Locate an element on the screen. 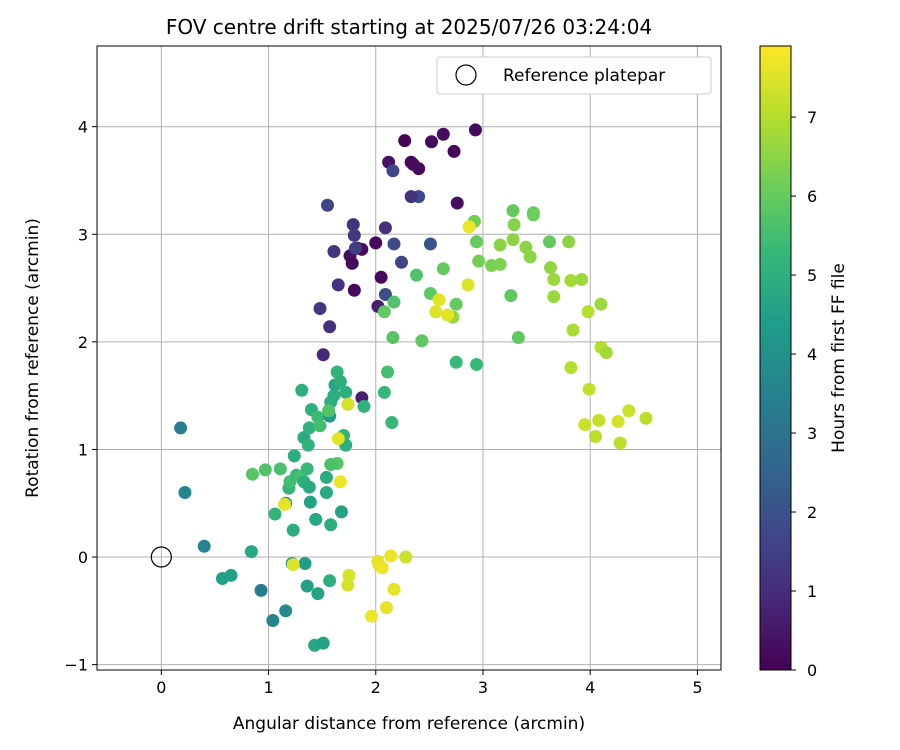  x-tick-label: 3 is located at coordinates (483, 687).